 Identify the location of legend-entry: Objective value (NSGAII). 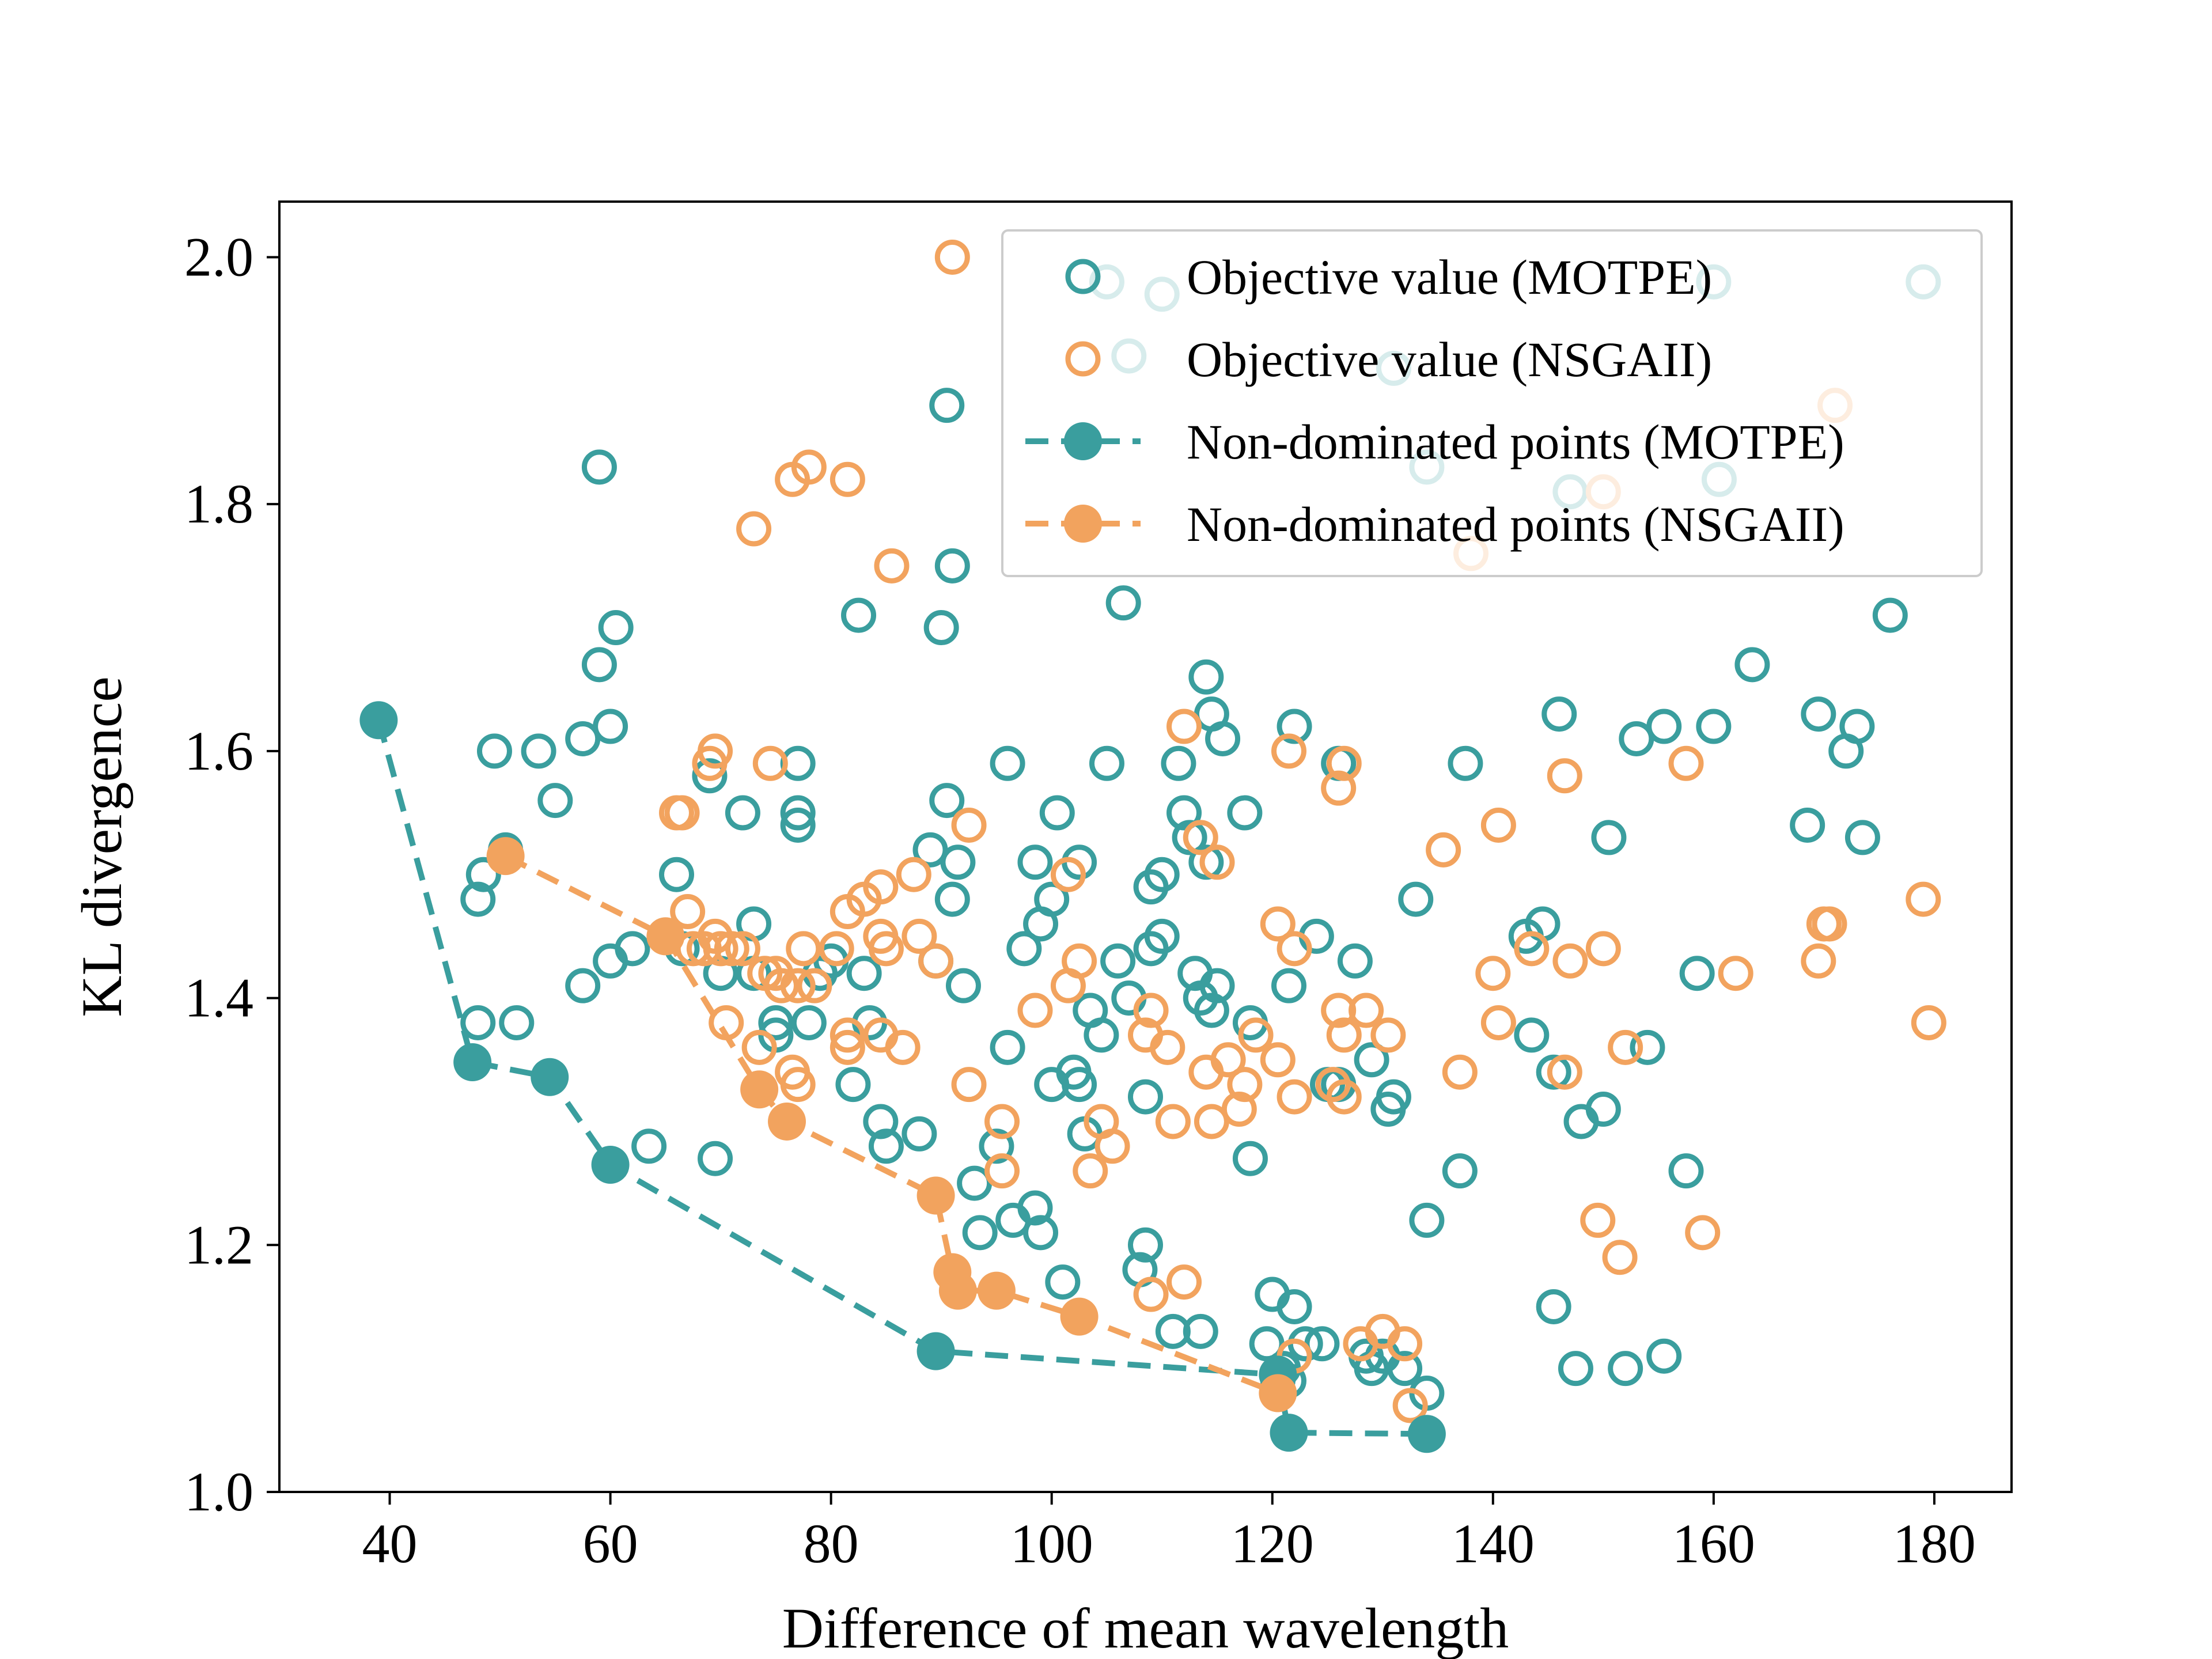
(1388, 359).